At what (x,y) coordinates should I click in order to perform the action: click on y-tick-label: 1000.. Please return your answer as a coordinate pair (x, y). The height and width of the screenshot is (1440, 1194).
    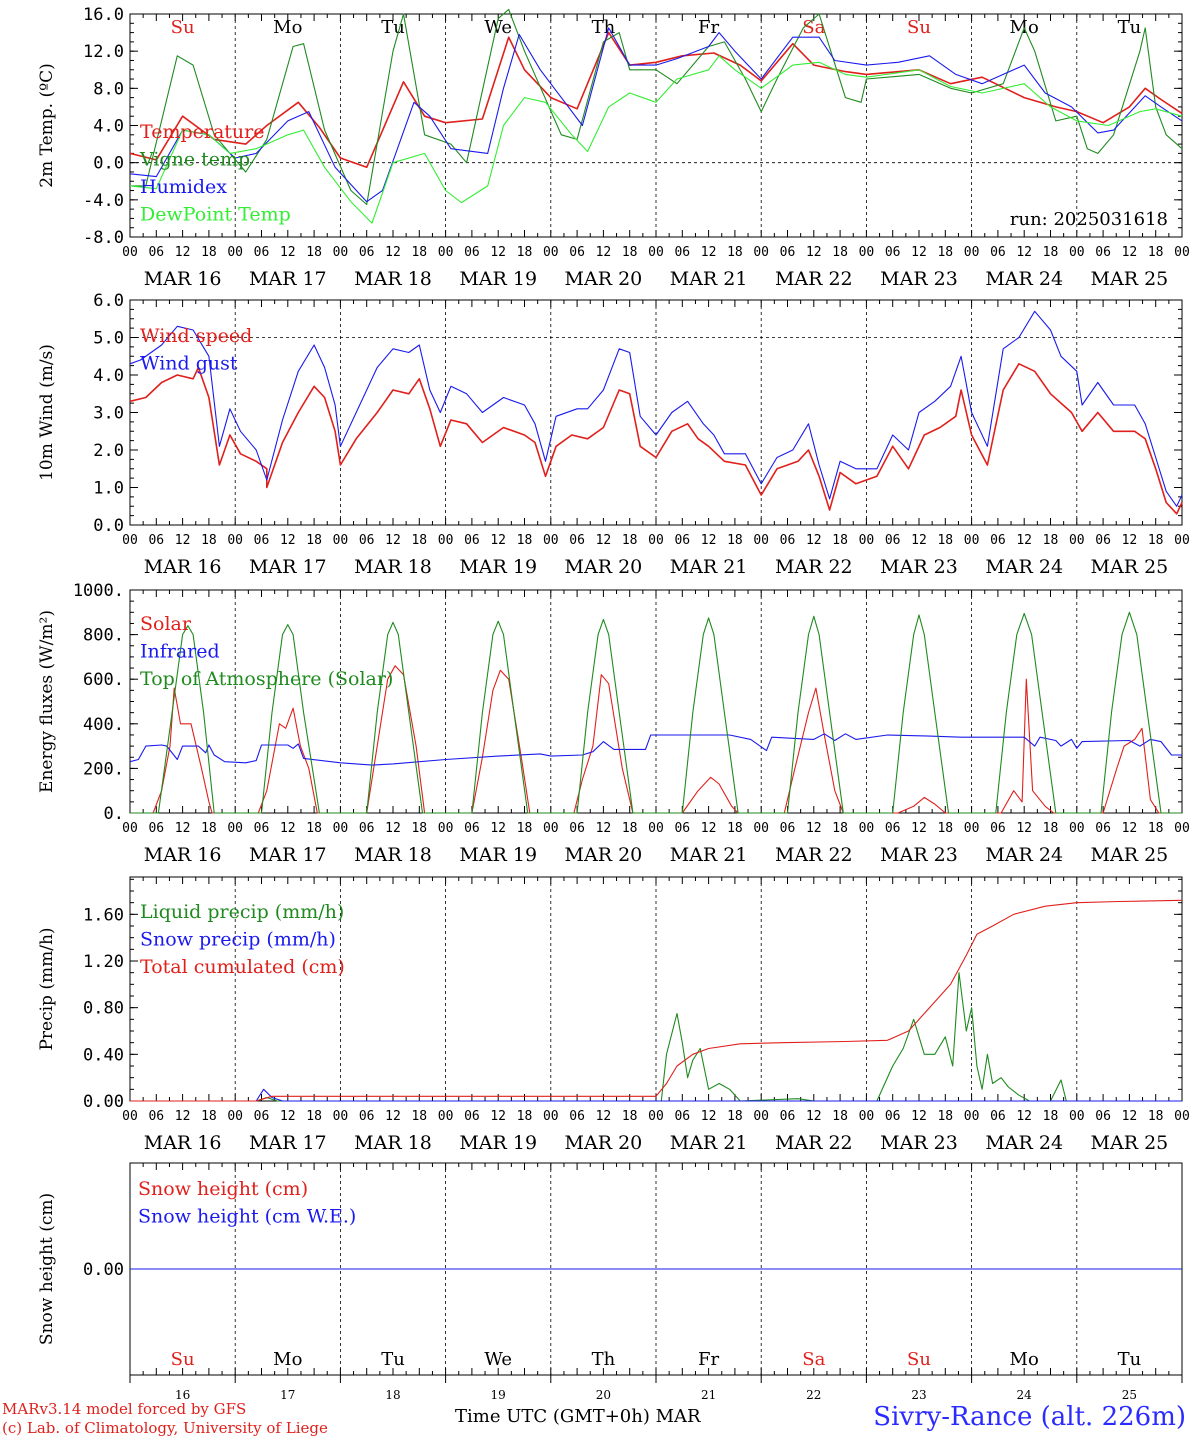
    Looking at the image, I should click on (98, 591).